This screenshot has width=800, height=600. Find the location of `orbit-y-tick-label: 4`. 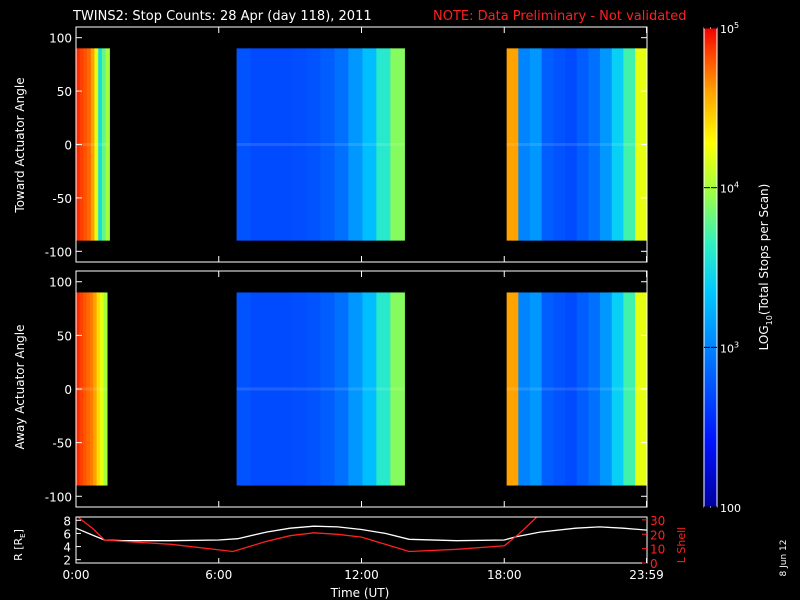

orbit-y-tick-label: 4 is located at coordinates (67, 548).